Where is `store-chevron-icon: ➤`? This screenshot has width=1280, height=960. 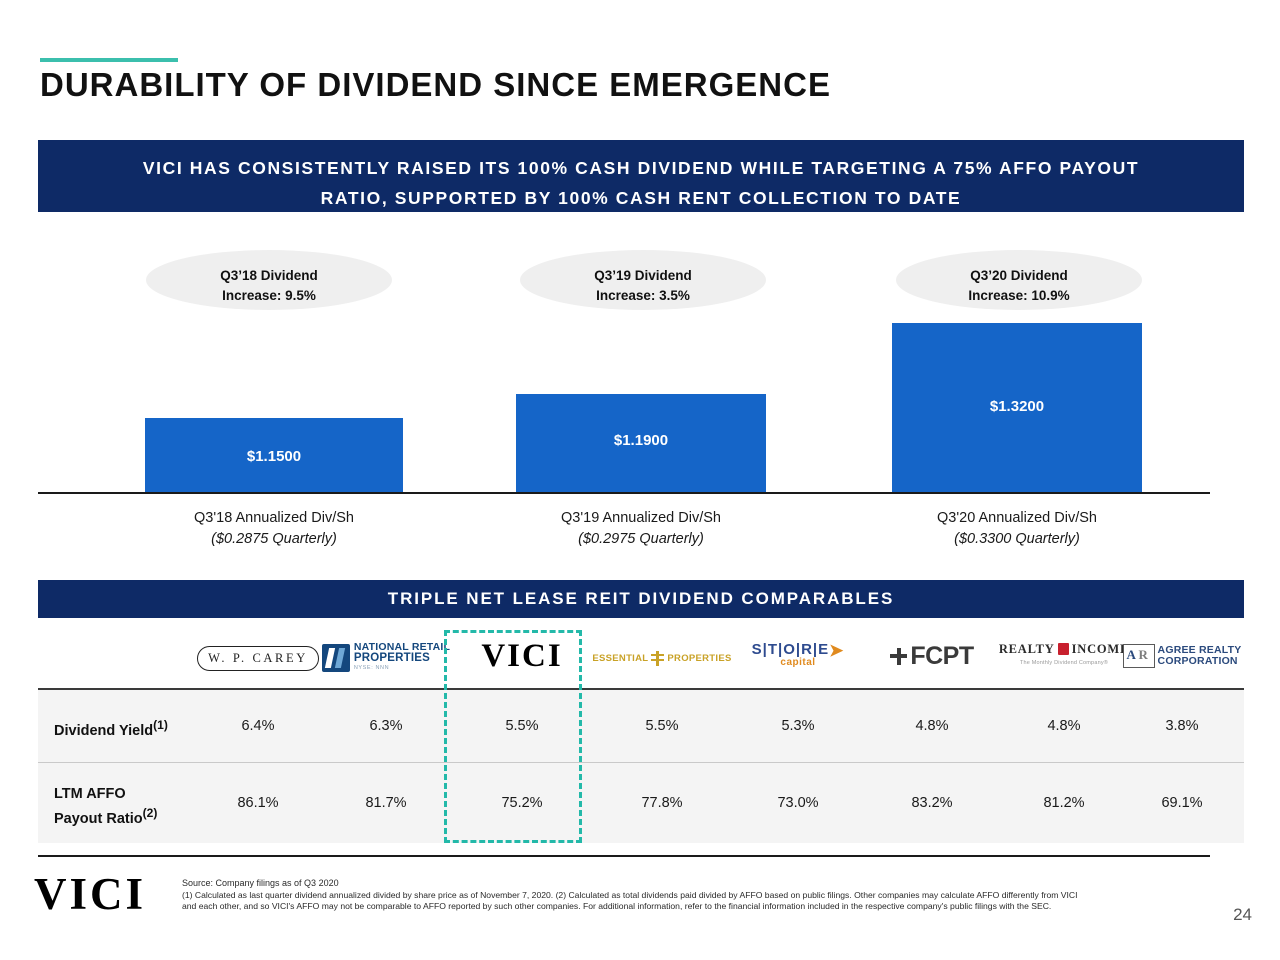 store-chevron-icon: ➤ is located at coordinates (837, 650).